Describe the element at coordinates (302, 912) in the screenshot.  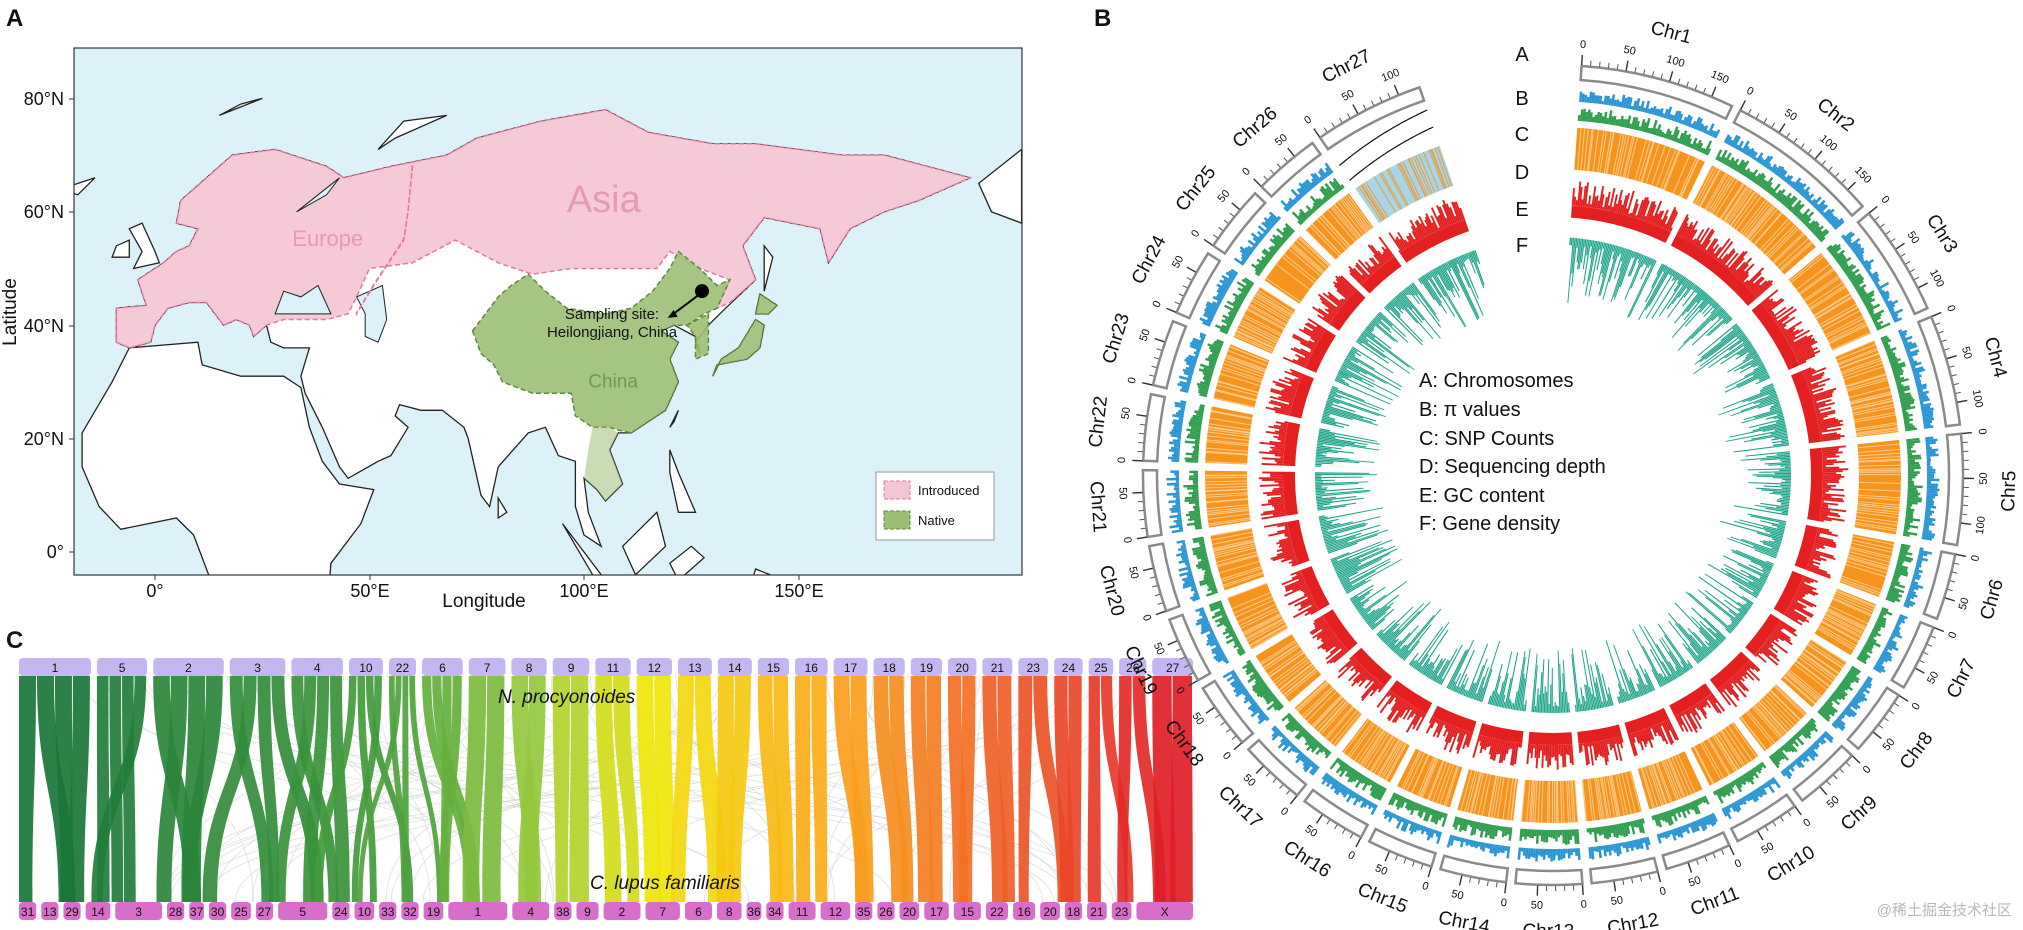
I see `bottom-label: 5` at that location.